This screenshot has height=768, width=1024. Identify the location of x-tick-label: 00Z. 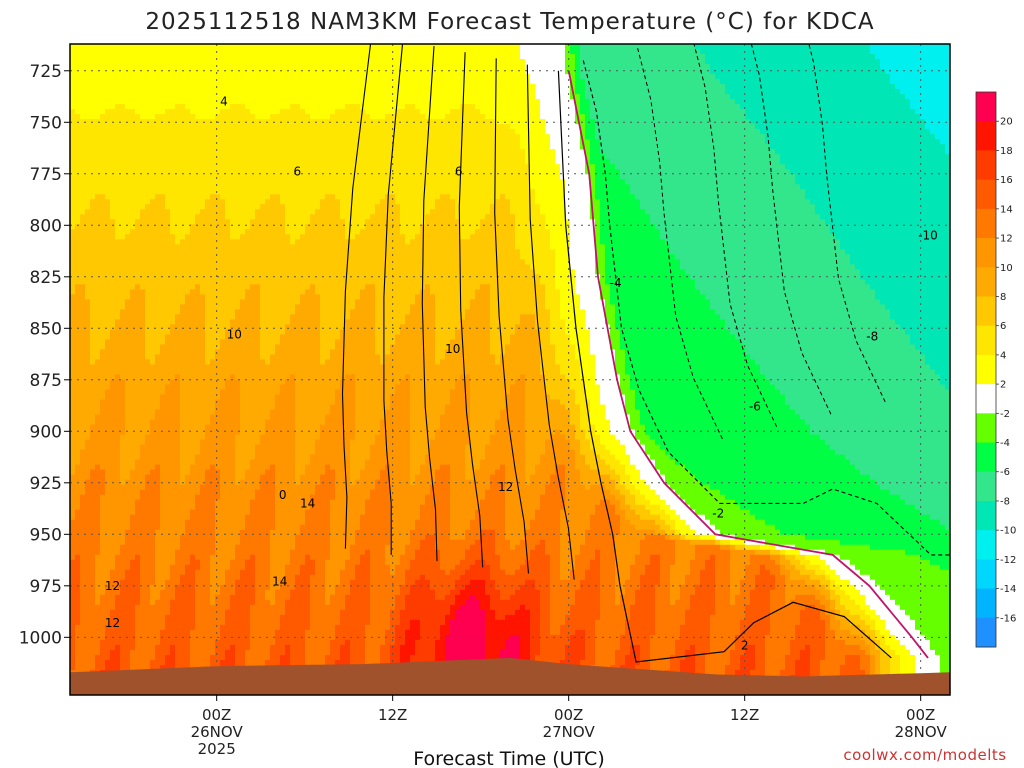
(920, 715).